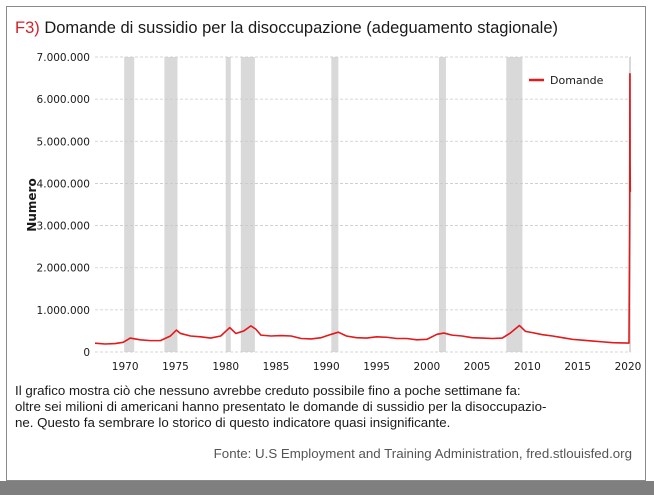  Describe the element at coordinates (426, 367) in the screenshot. I see `x-tick-label: 2000` at that location.